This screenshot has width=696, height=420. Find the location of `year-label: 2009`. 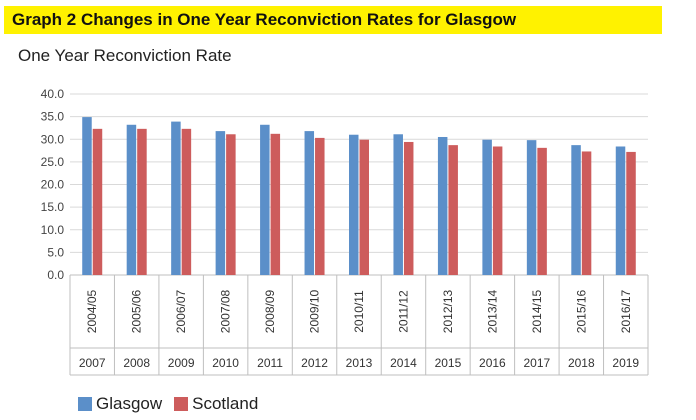

year-label: 2009 is located at coordinates (181, 363).